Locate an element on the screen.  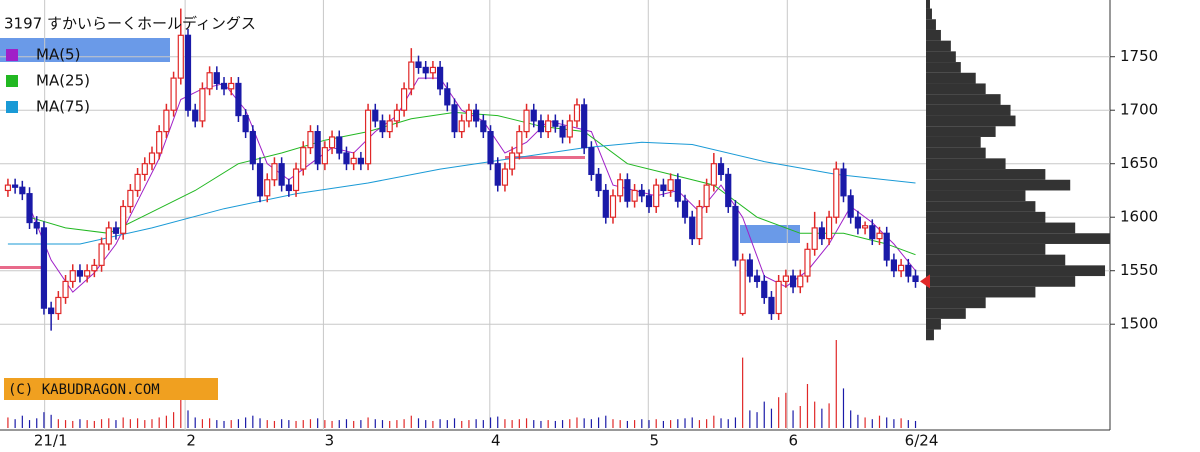
signal-line is located at coordinates (21, 267).